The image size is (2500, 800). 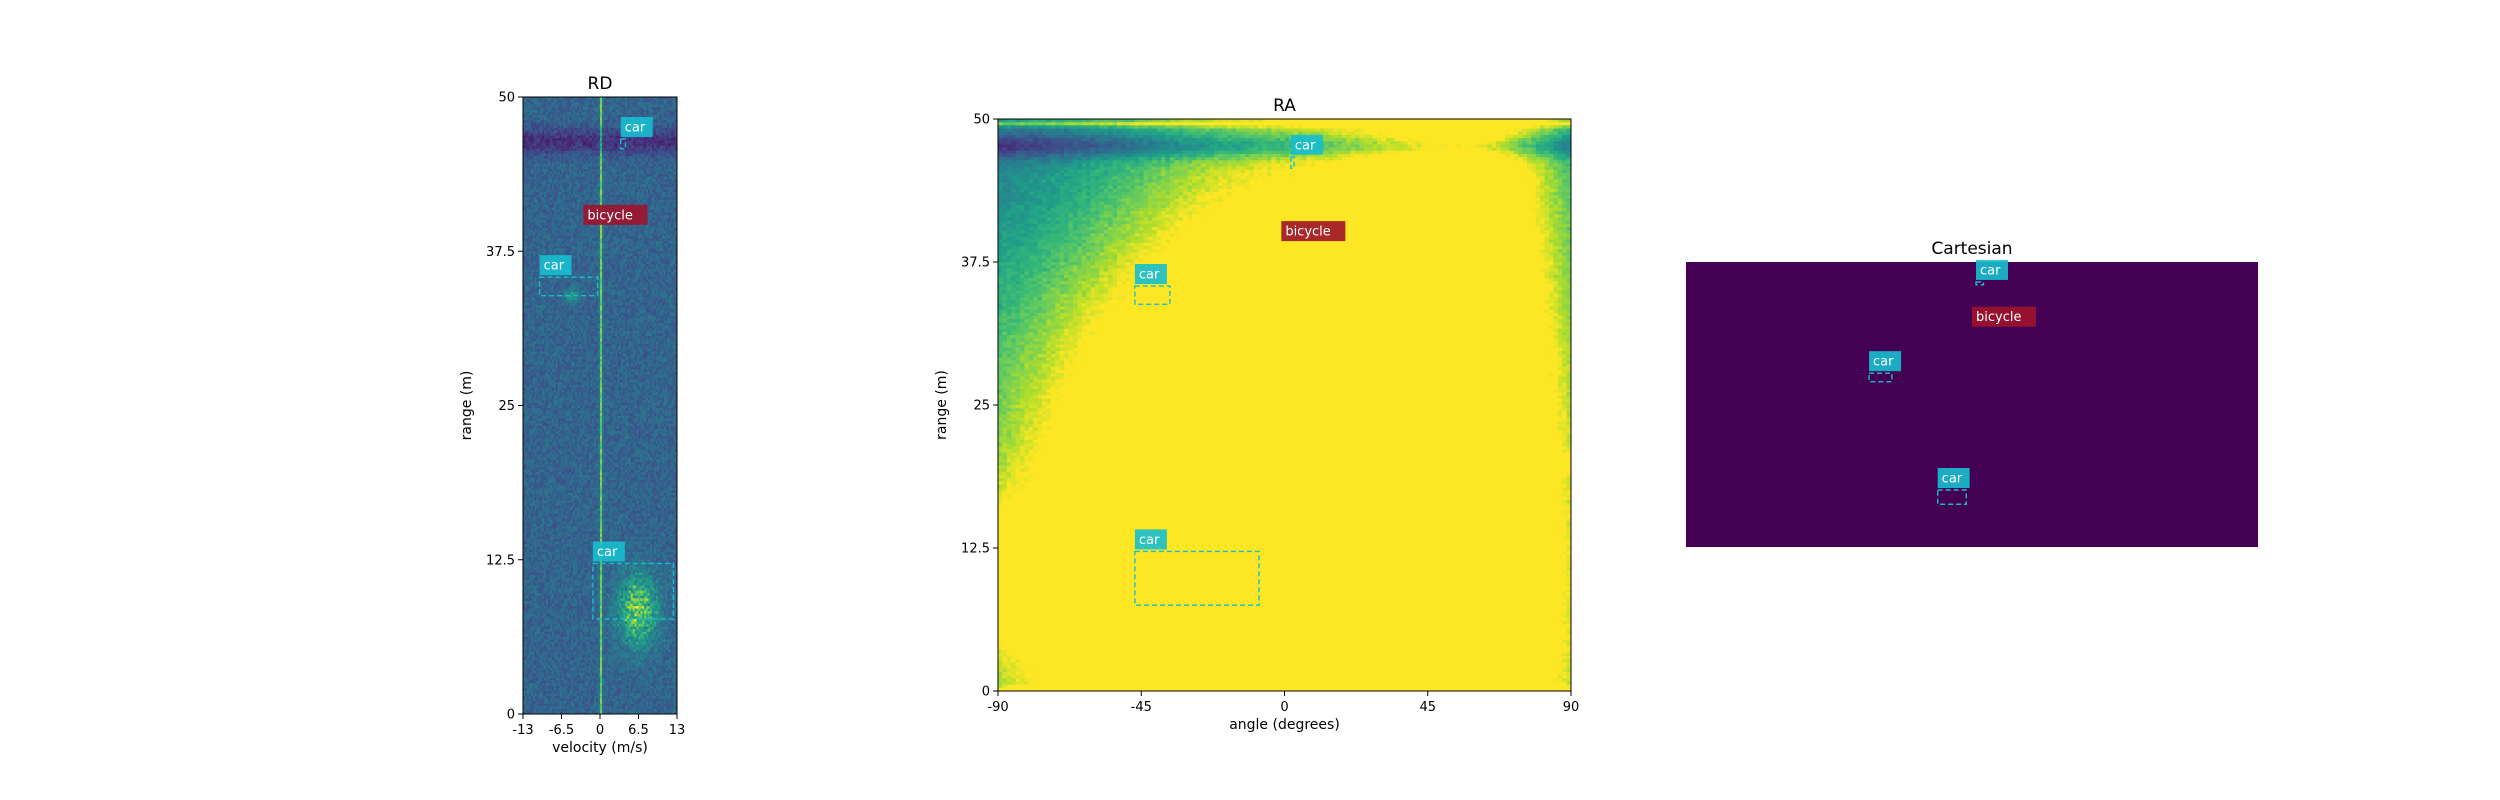 What do you see at coordinates (561, 730) in the screenshot?
I see `rd-x-tick-label: -6.5` at bounding box center [561, 730].